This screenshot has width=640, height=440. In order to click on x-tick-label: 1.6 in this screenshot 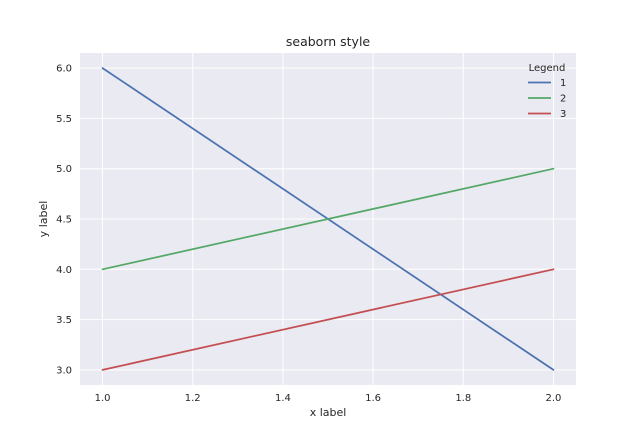, I will do `click(373, 398)`.